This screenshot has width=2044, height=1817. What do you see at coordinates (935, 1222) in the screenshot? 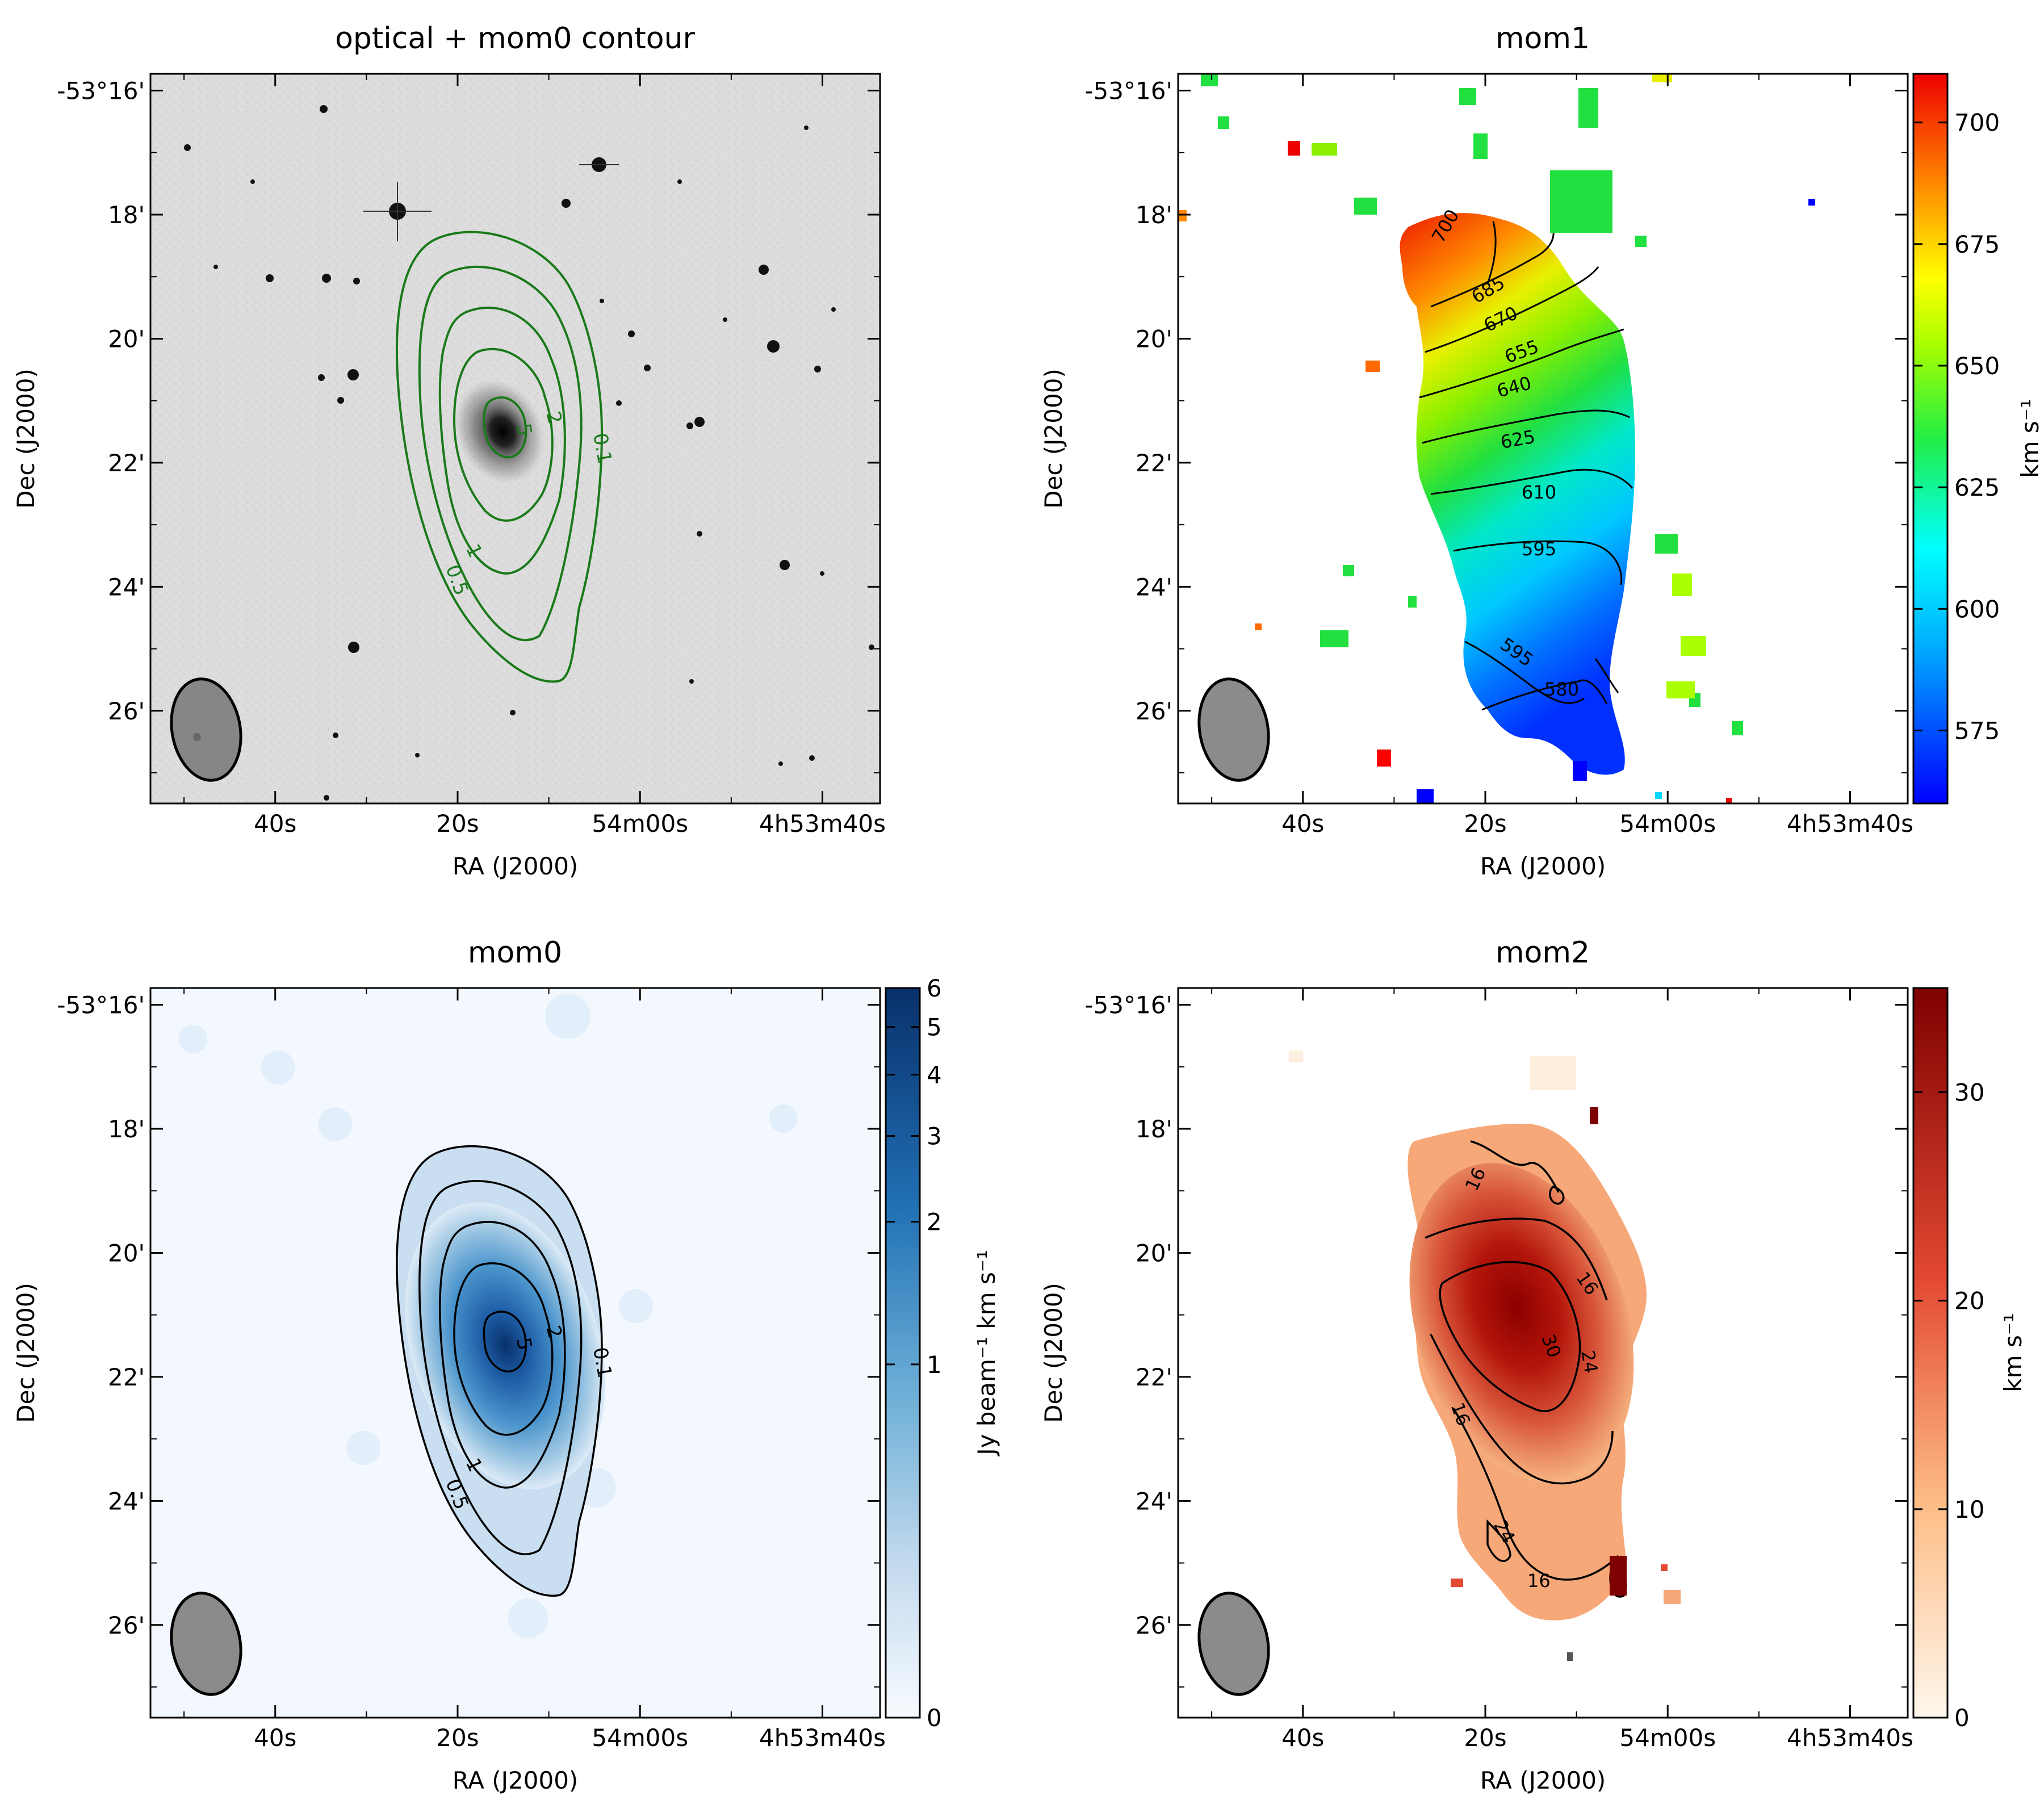
I see `colorbar-tick-label: 2` at bounding box center [935, 1222].